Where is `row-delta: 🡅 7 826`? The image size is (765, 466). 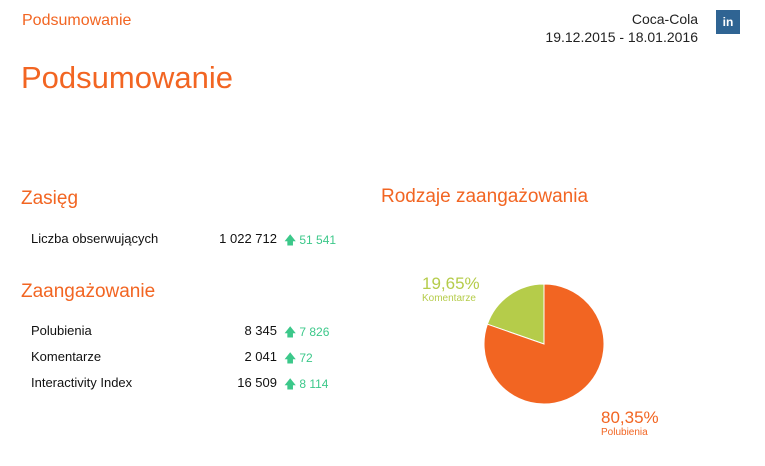 row-delta: 🡅 7 826 is located at coordinates (306, 333).